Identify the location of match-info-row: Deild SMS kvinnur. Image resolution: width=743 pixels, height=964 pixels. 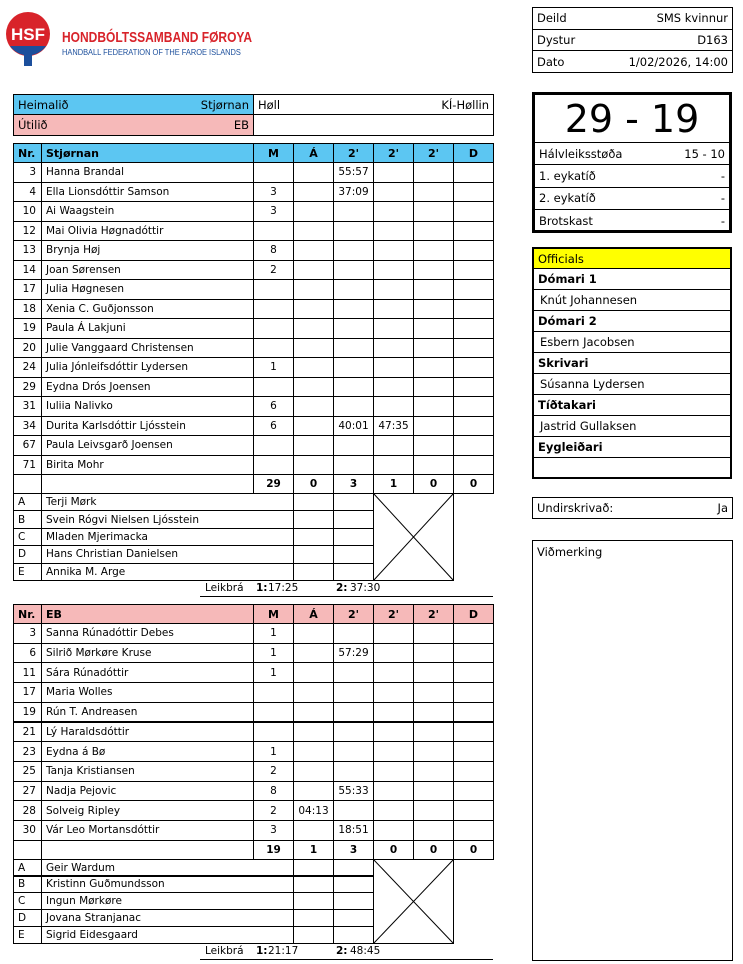
(632, 18).